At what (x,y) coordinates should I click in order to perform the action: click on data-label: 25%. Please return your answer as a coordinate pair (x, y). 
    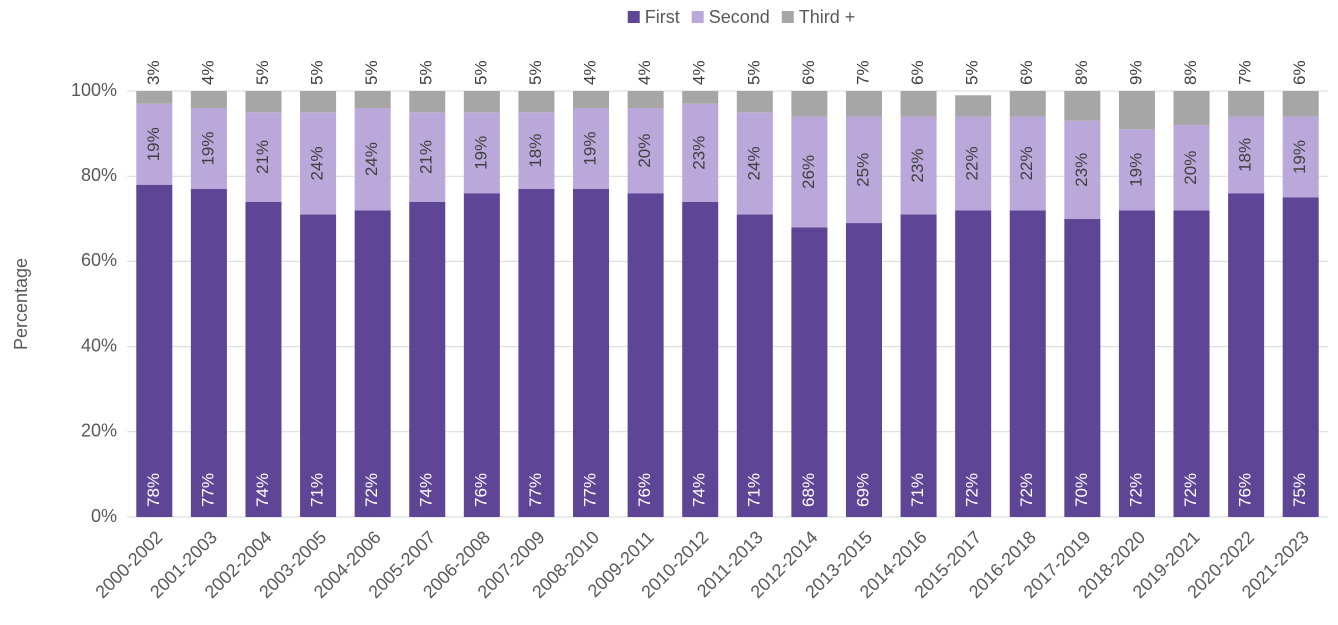
    Looking at the image, I should click on (862, 170).